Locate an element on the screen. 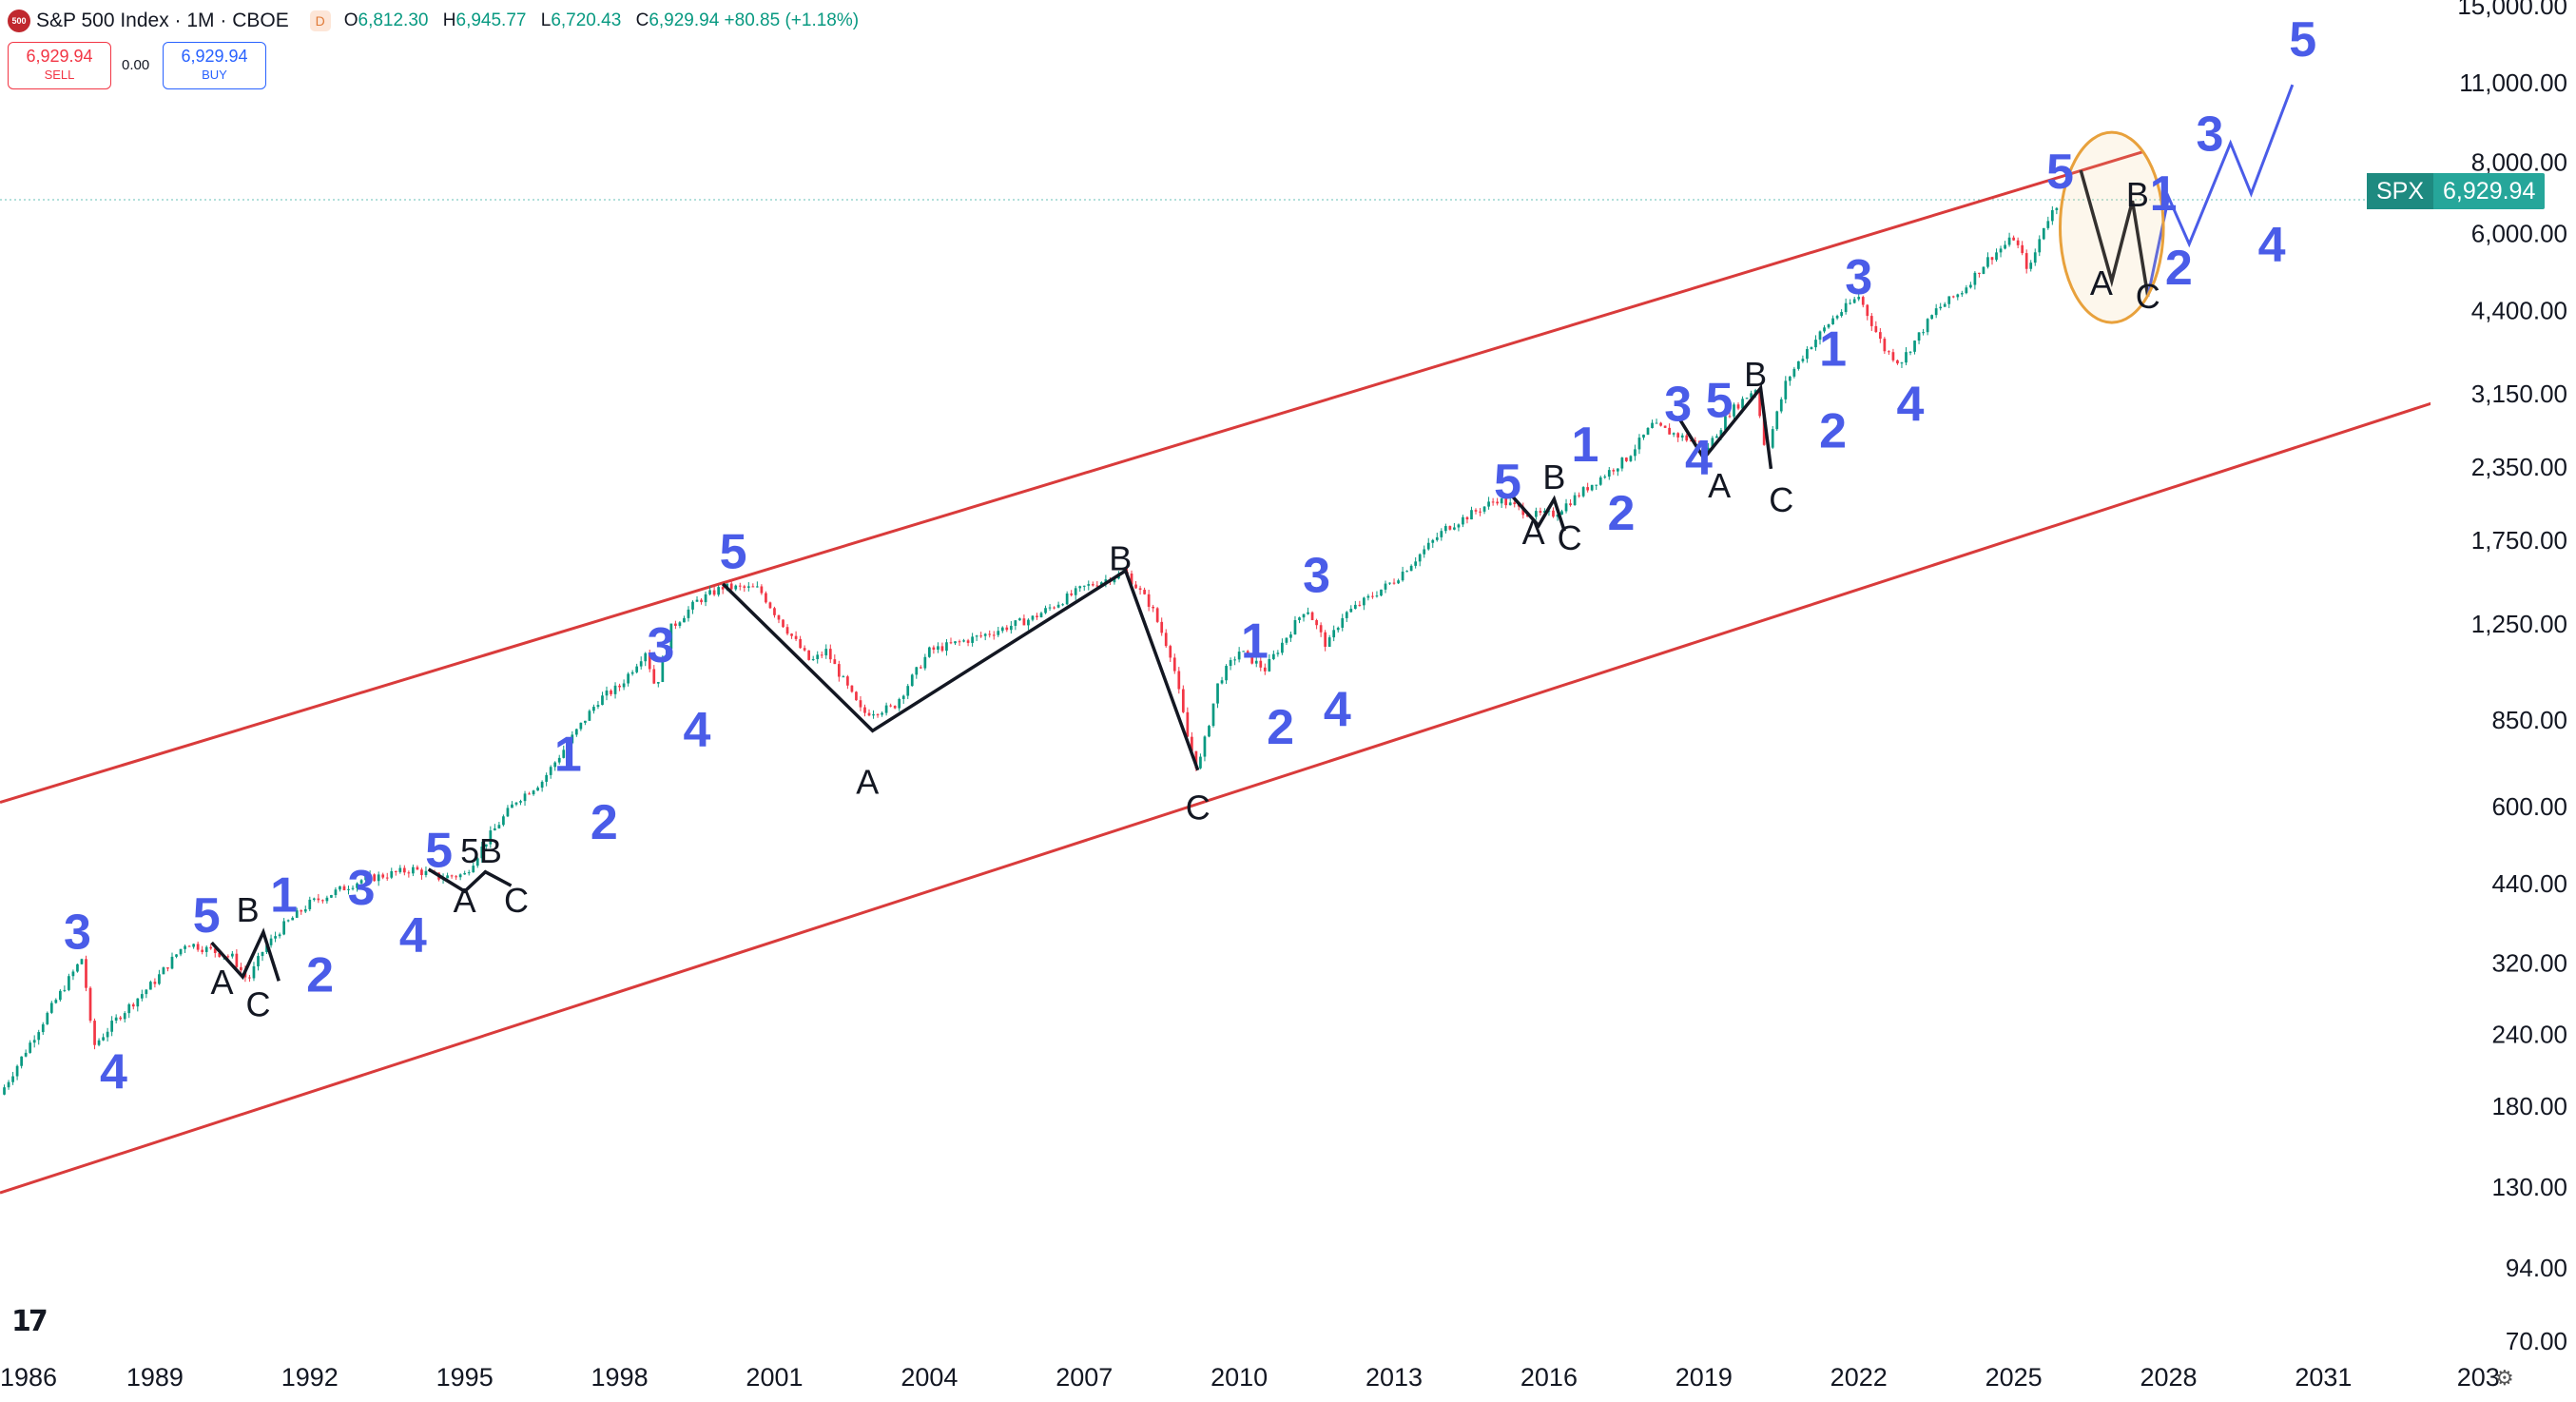 This screenshot has height=1402, width=2576. x-tick-label: 2025 is located at coordinates (2014, 1377).